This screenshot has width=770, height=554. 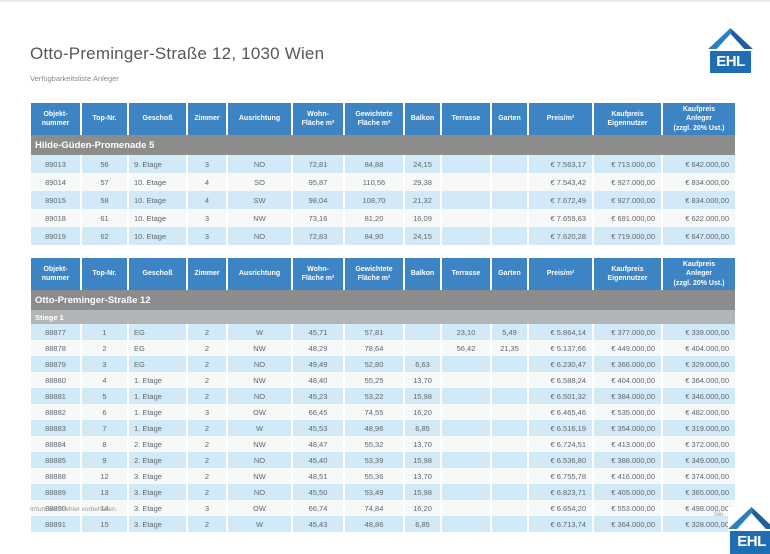 I want to click on cell-terrasse: 56,42, so click(x=466, y=348).